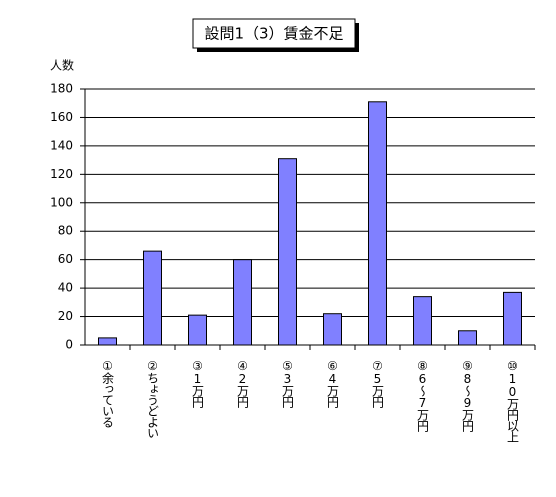 This screenshot has width=556, height=497. What do you see at coordinates (65, 259) in the screenshot?
I see `y-tick-label: 60` at bounding box center [65, 259].